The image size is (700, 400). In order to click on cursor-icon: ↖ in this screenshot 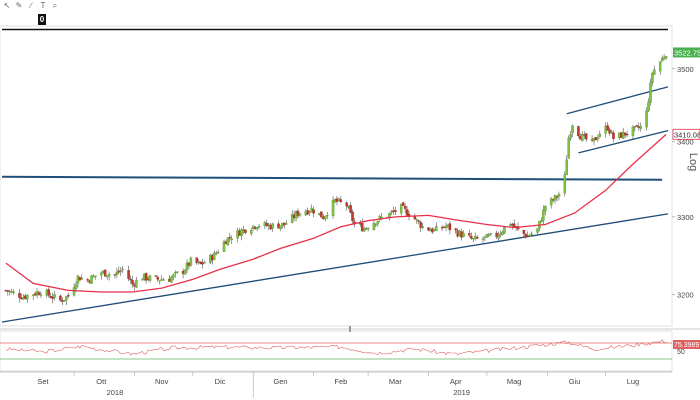, I will do `click(7, 5)`.